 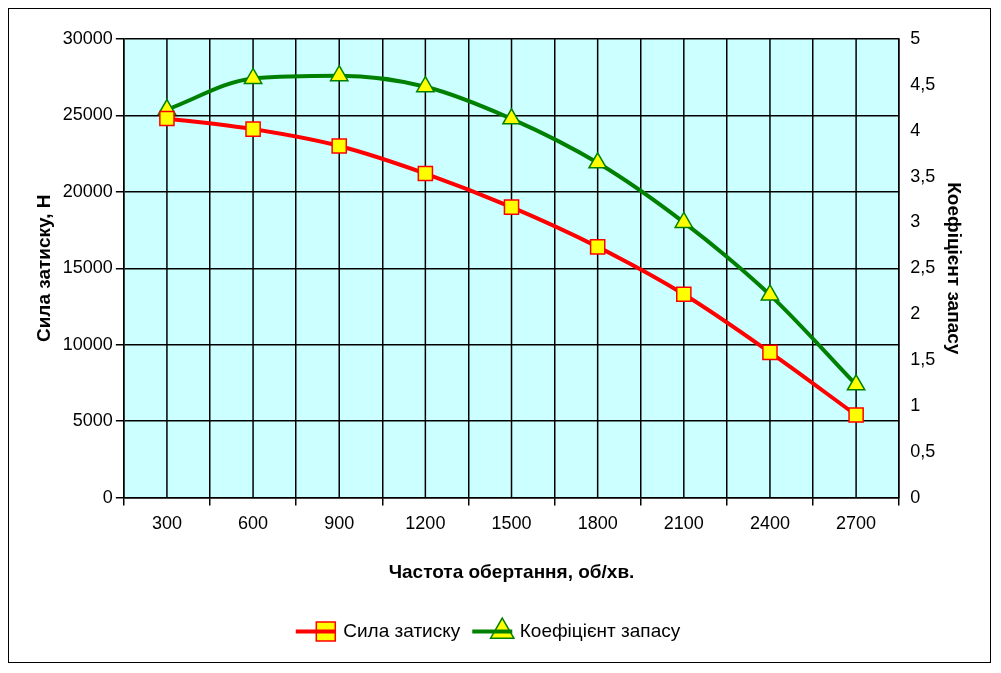 What do you see at coordinates (600, 630) in the screenshot?
I see `legend-label: Коефіцієнт запасу` at bounding box center [600, 630].